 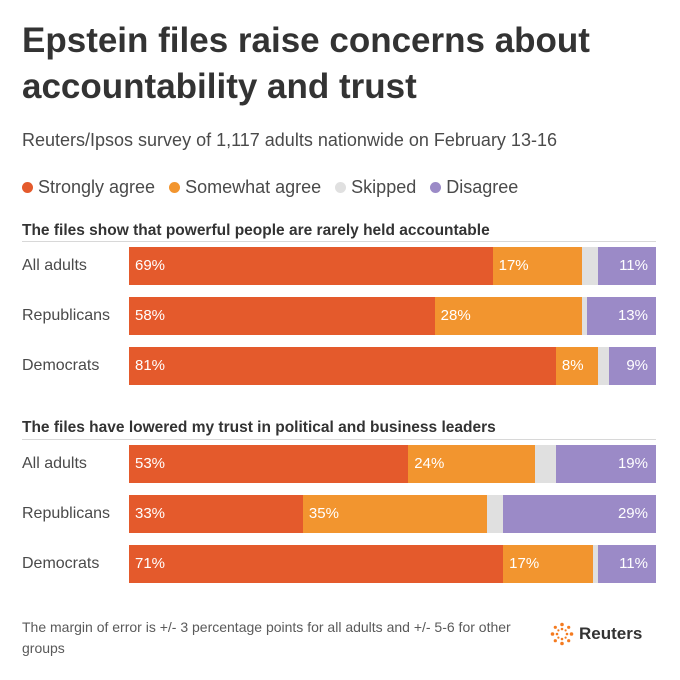 I want to click on reuters-logo-icon, so click(x=562, y=634).